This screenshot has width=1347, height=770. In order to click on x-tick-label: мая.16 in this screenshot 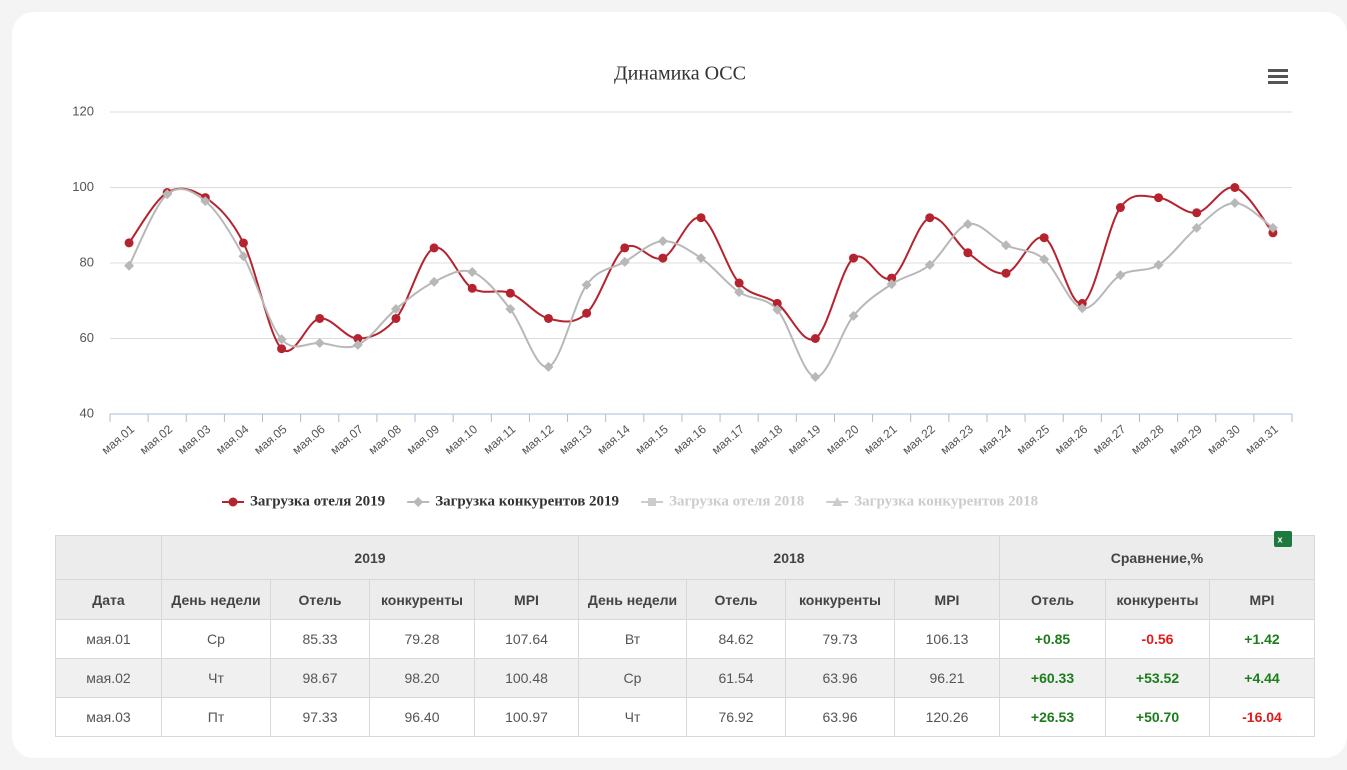, I will do `click(690, 439)`.